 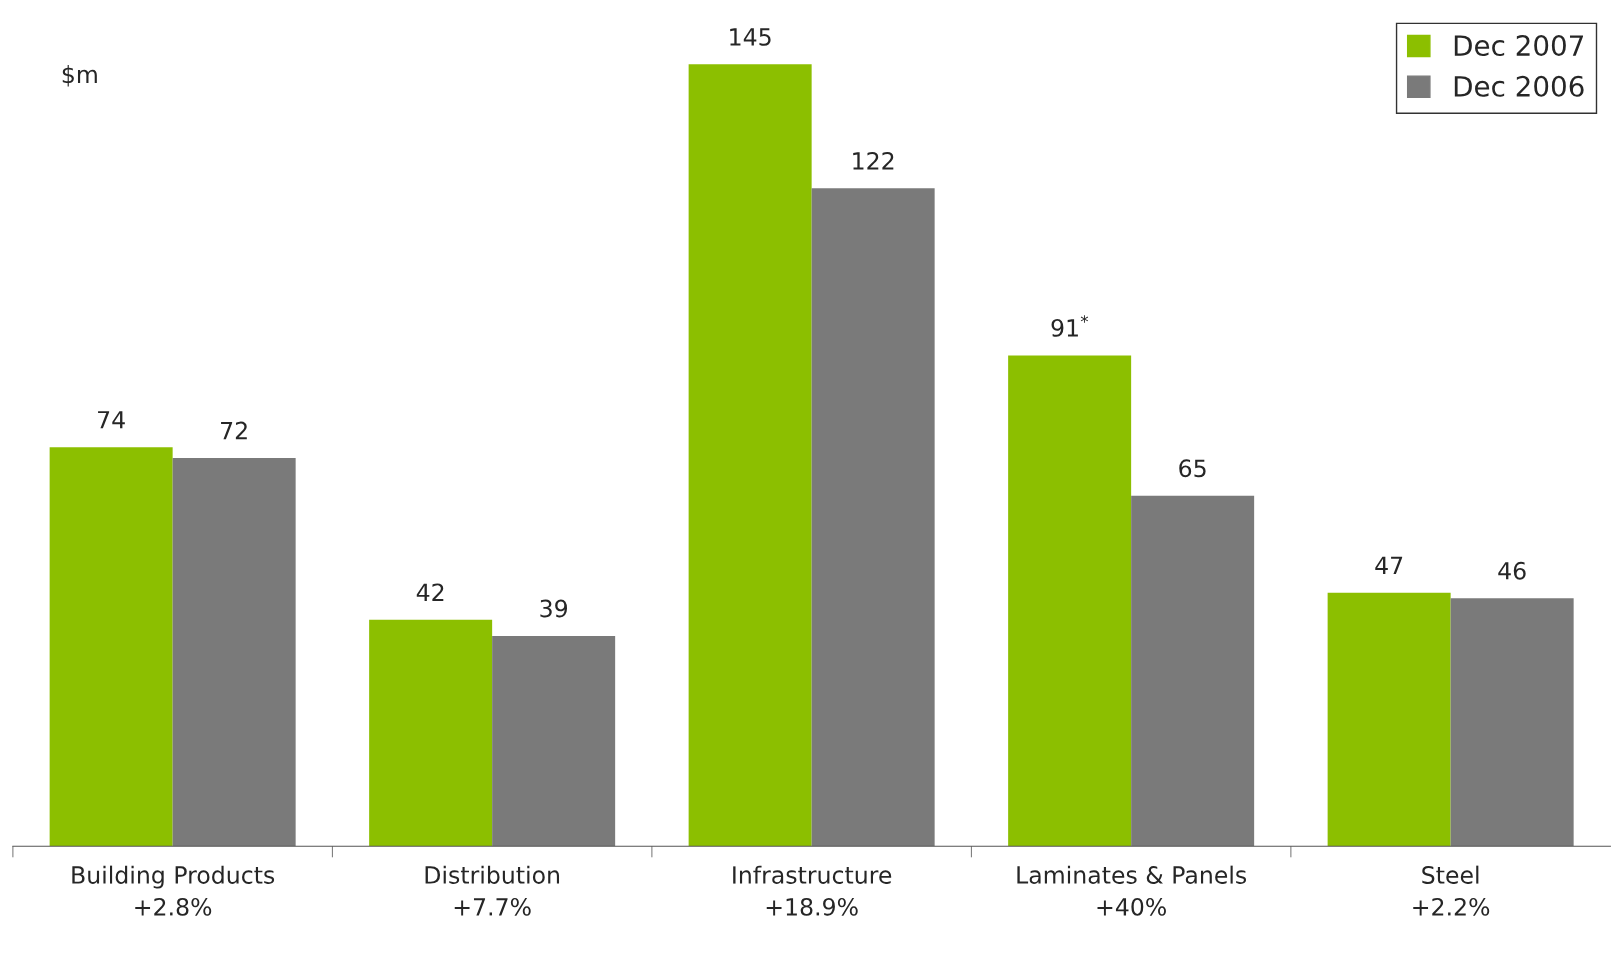 I want to click on x-tick-label: Laminates & Panels +40%, so click(x=1132, y=890).